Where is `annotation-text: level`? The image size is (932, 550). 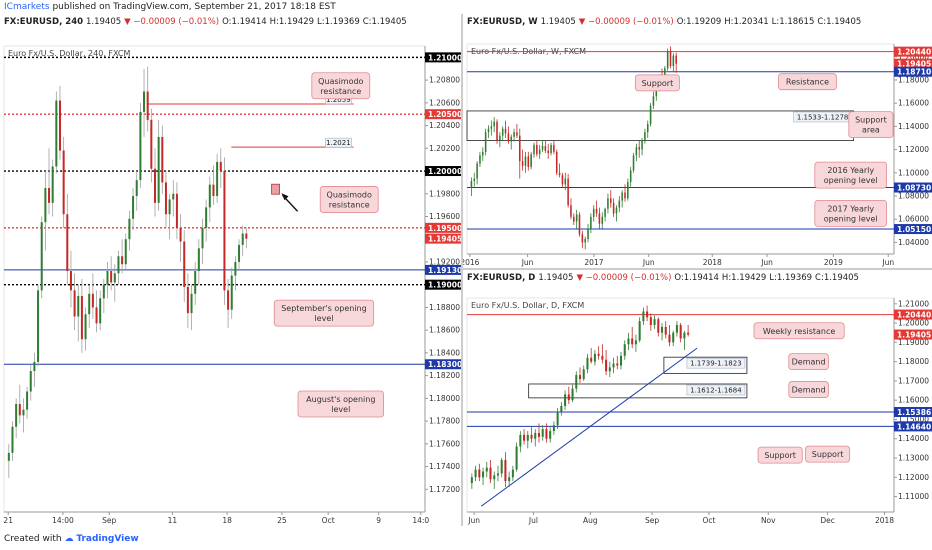
annotation-text: level is located at coordinates (340, 409).